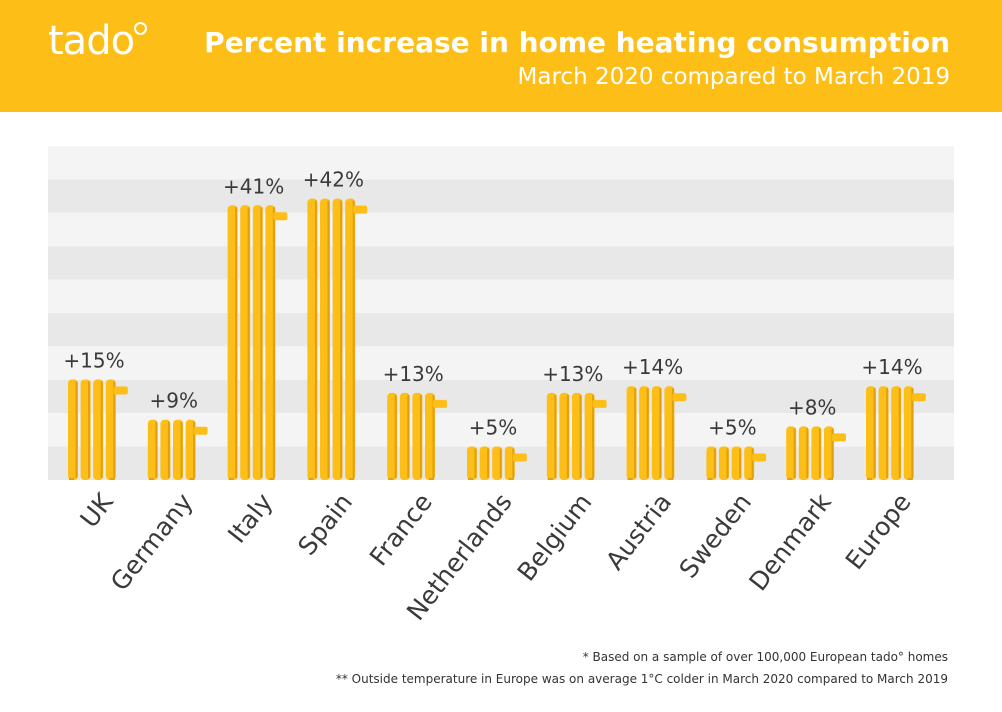 This screenshot has height=712, width=1002. I want to click on bar-spain, so click(337, 339).